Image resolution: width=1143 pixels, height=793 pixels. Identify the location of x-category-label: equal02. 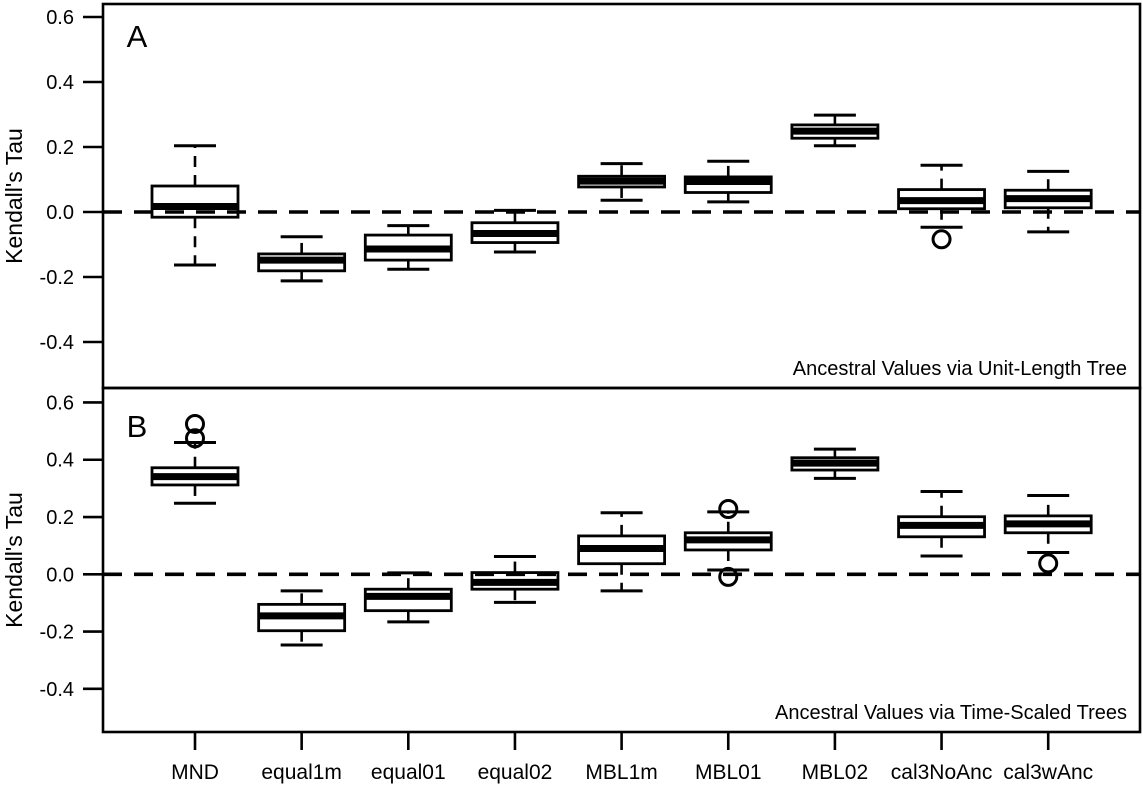
(515, 772).